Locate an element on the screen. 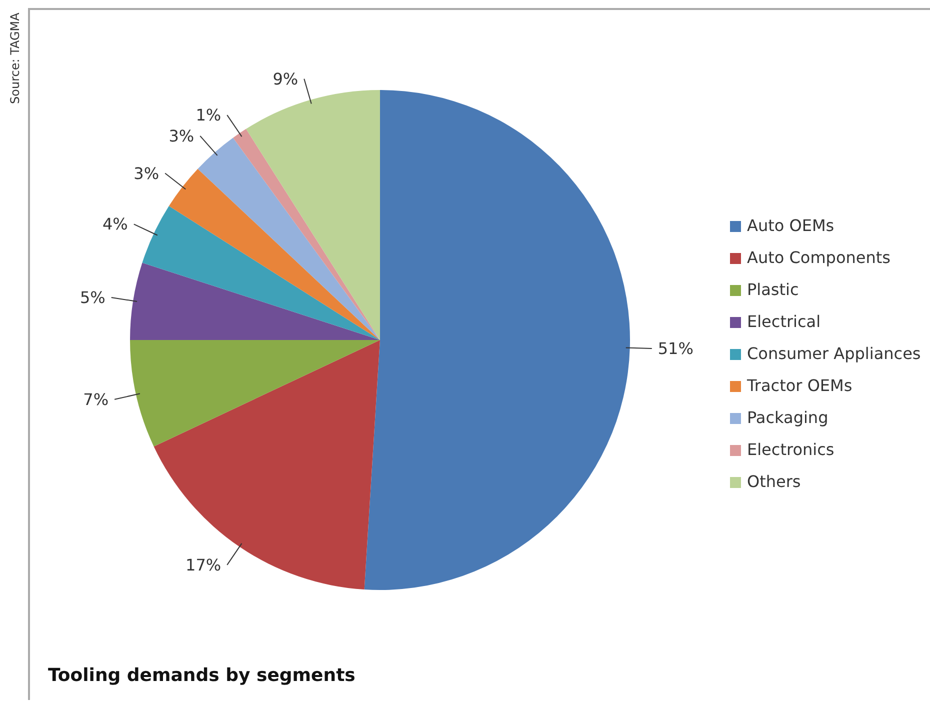 The height and width of the screenshot is (707, 930). source-note: Source: TAGMA is located at coordinates (15, 58).